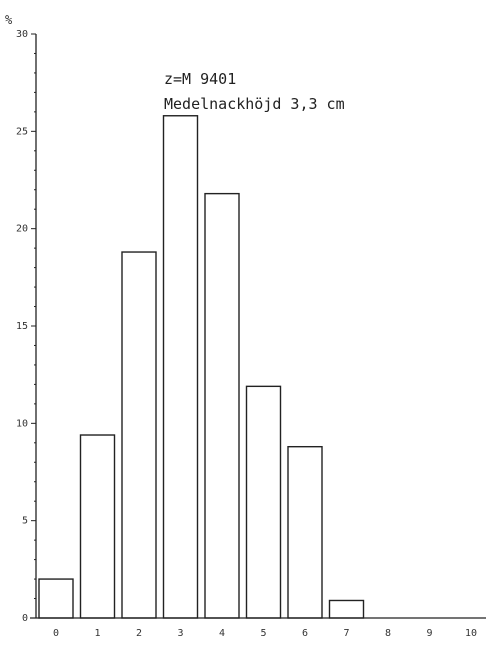 The height and width of the screenshot is (649, 488). Describe the element at coordinates (180, 633) in the screenshot. I see `x-tick-label: 3` at that location.